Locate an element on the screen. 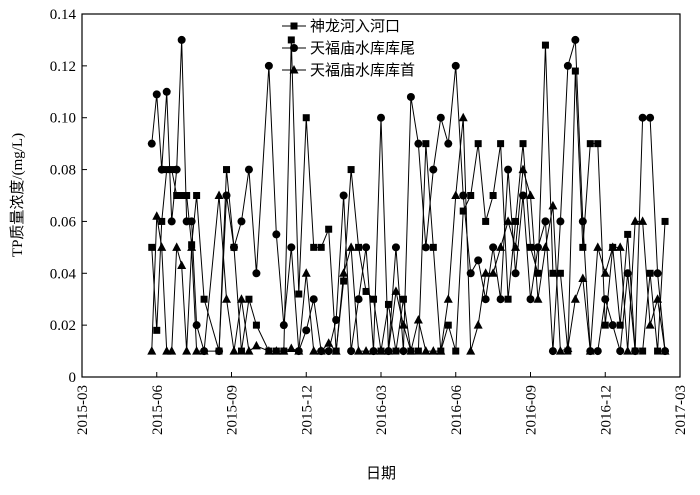 This screenshot has height=495, width=700. x-tick-label: 2015-09 is located at coordinates (233, 410).